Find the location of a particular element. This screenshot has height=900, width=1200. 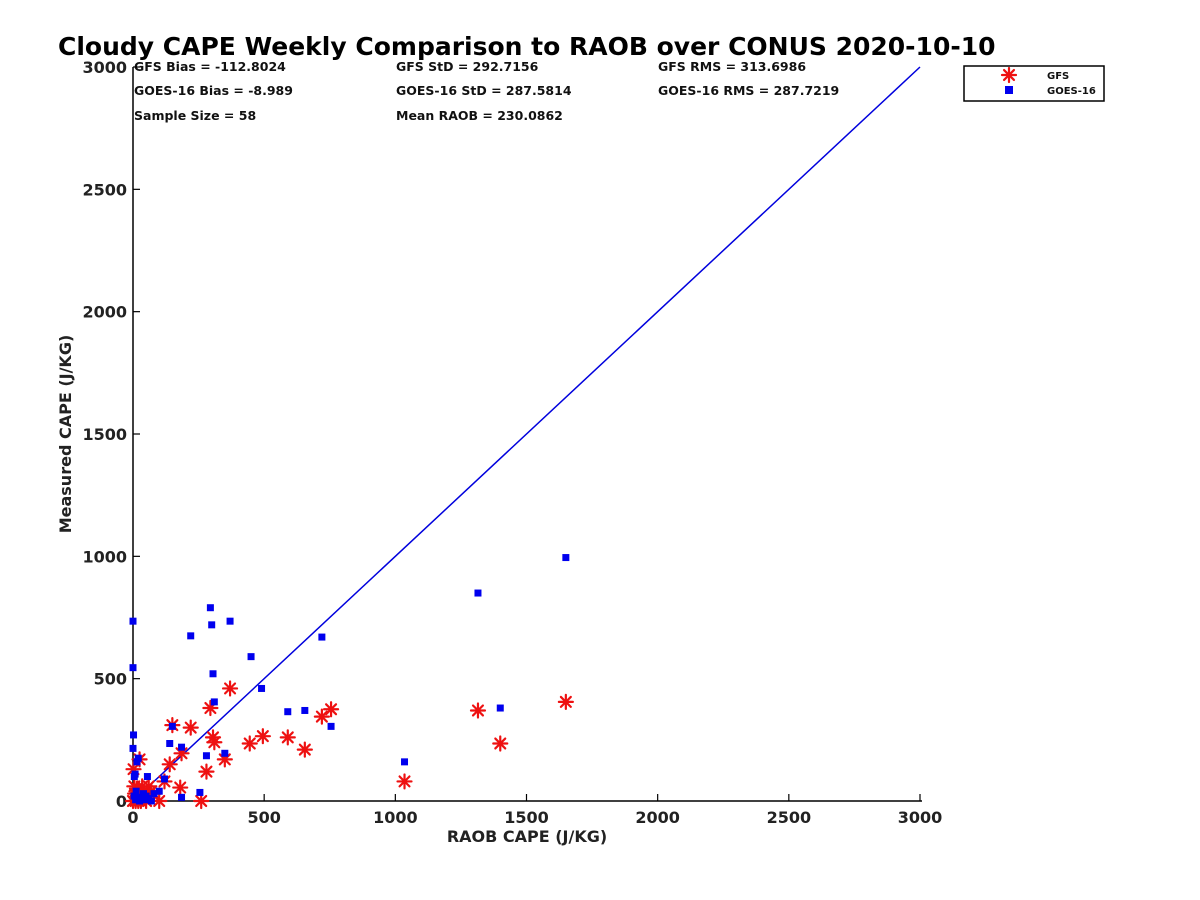

stat-goes-rms: GOES-16 RMS = 287.7219 is located at coordinates (748, 90).